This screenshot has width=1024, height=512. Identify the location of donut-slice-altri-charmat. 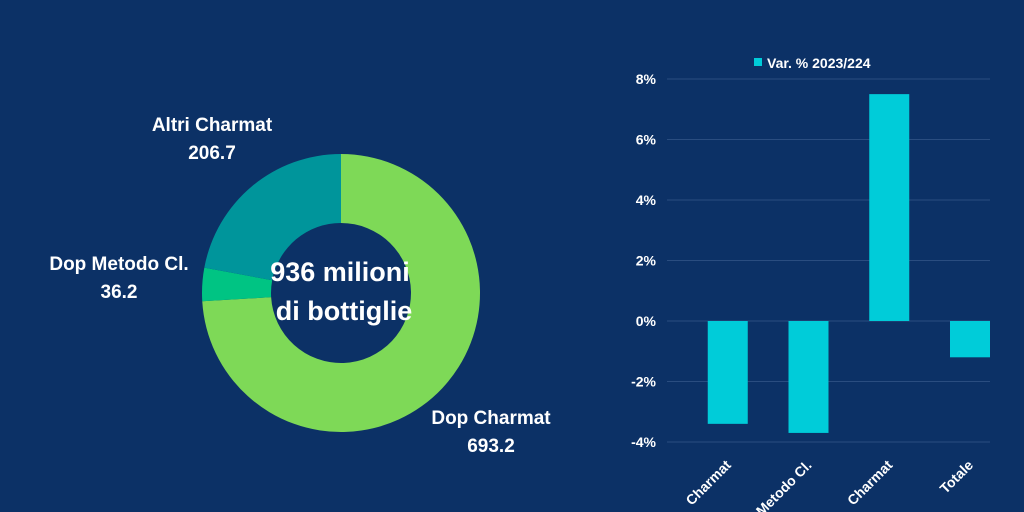
(272, 217).